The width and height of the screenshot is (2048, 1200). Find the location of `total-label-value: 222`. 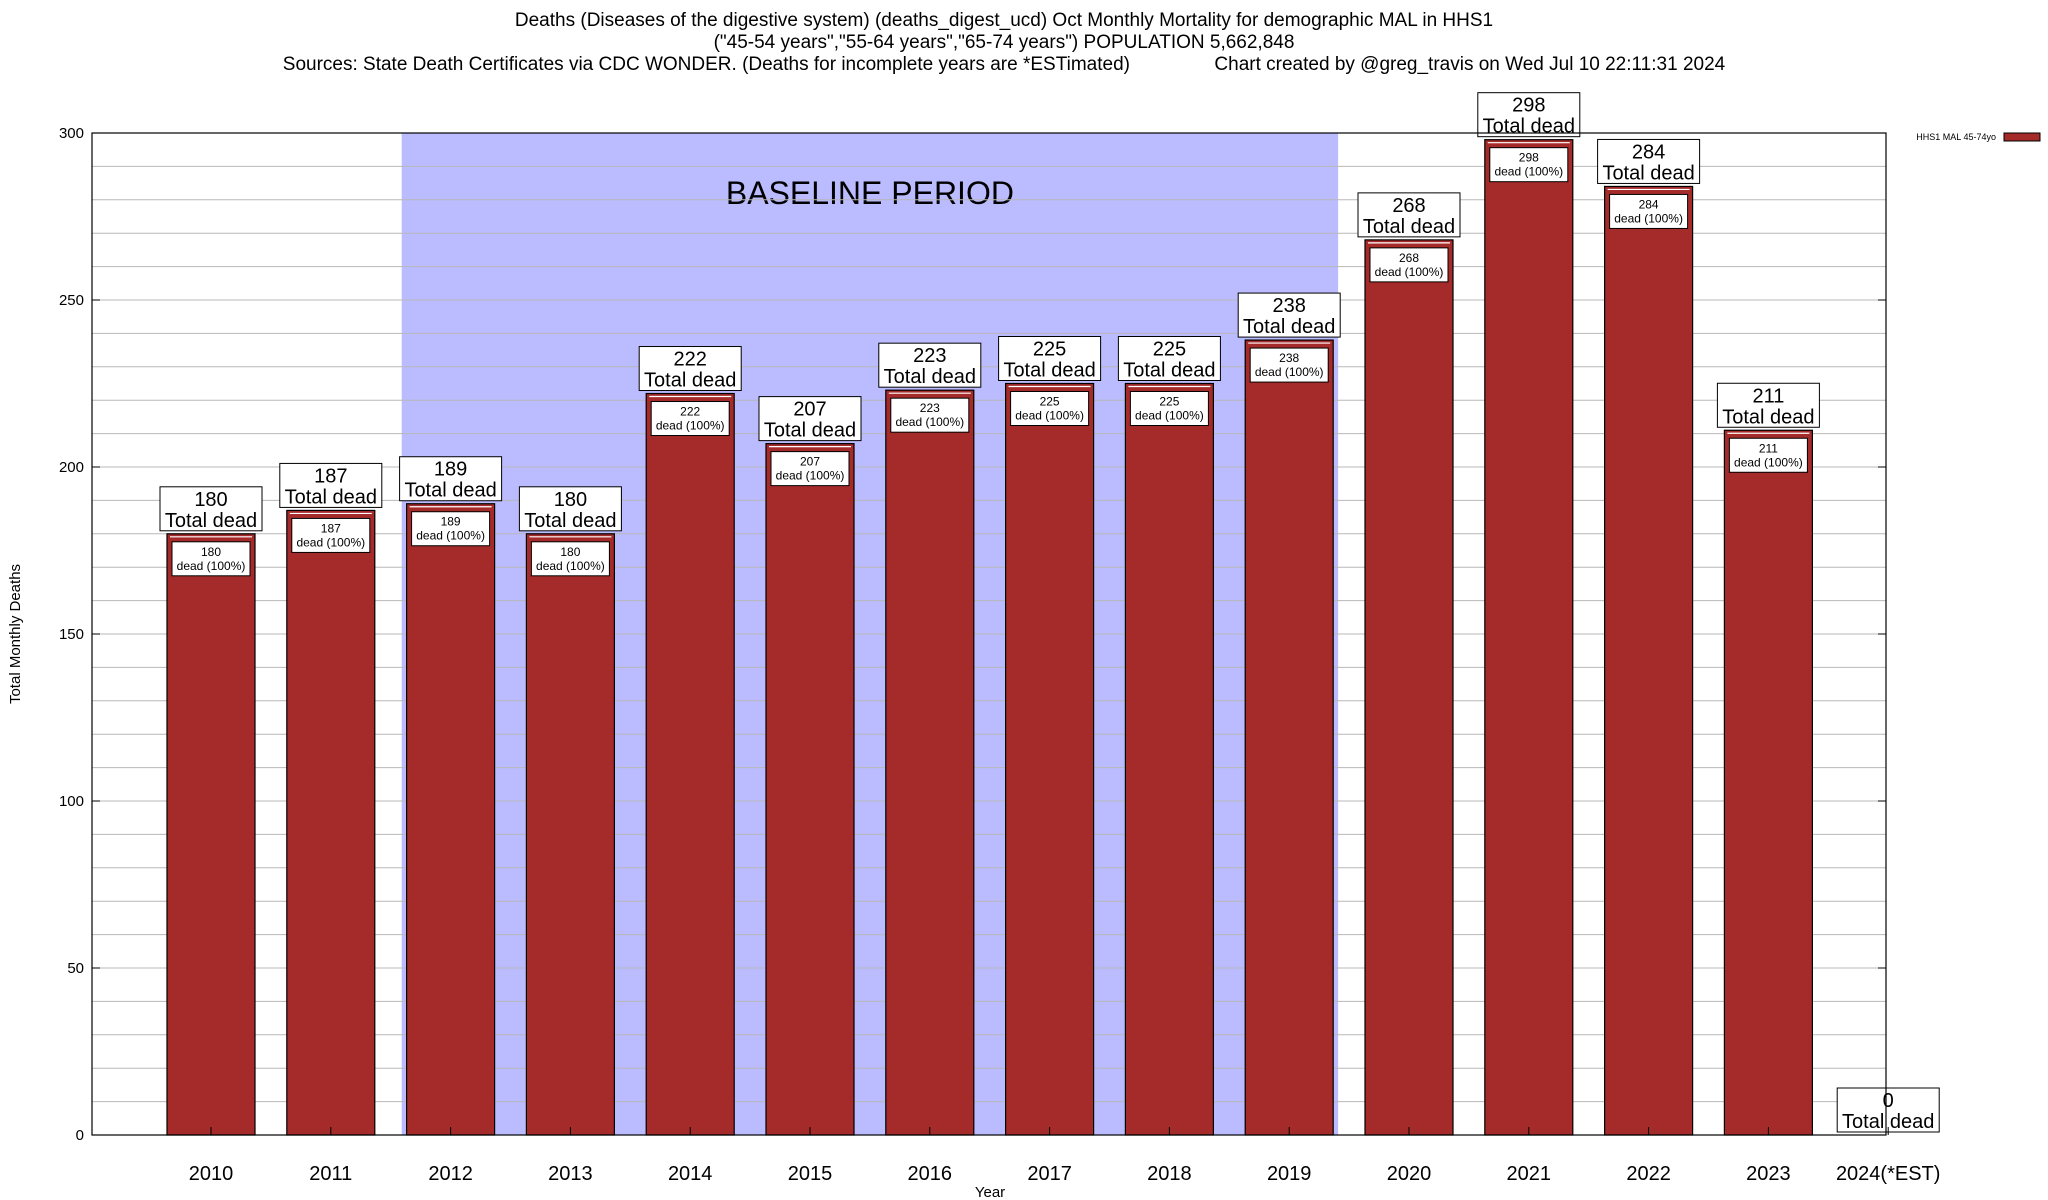

total-label-value: 222 is located at coordinates (690, 360).